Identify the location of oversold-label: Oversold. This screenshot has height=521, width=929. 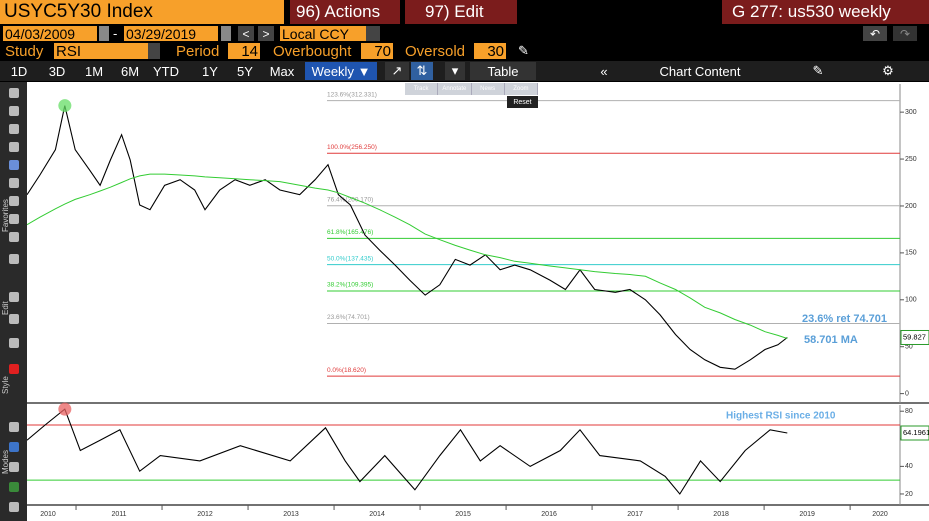
(435, 51).